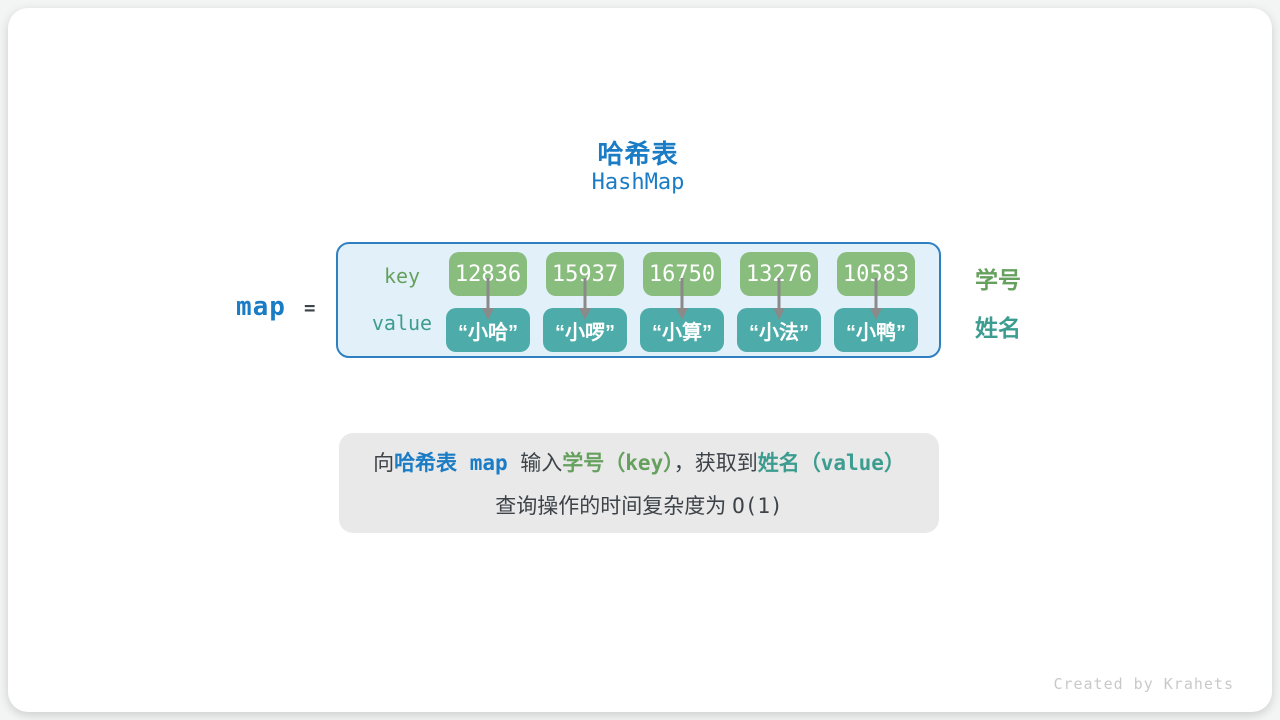  Describe the element at coordinates (638, 154) in the screenshot. I see `page-title: 哈希表` at that location.